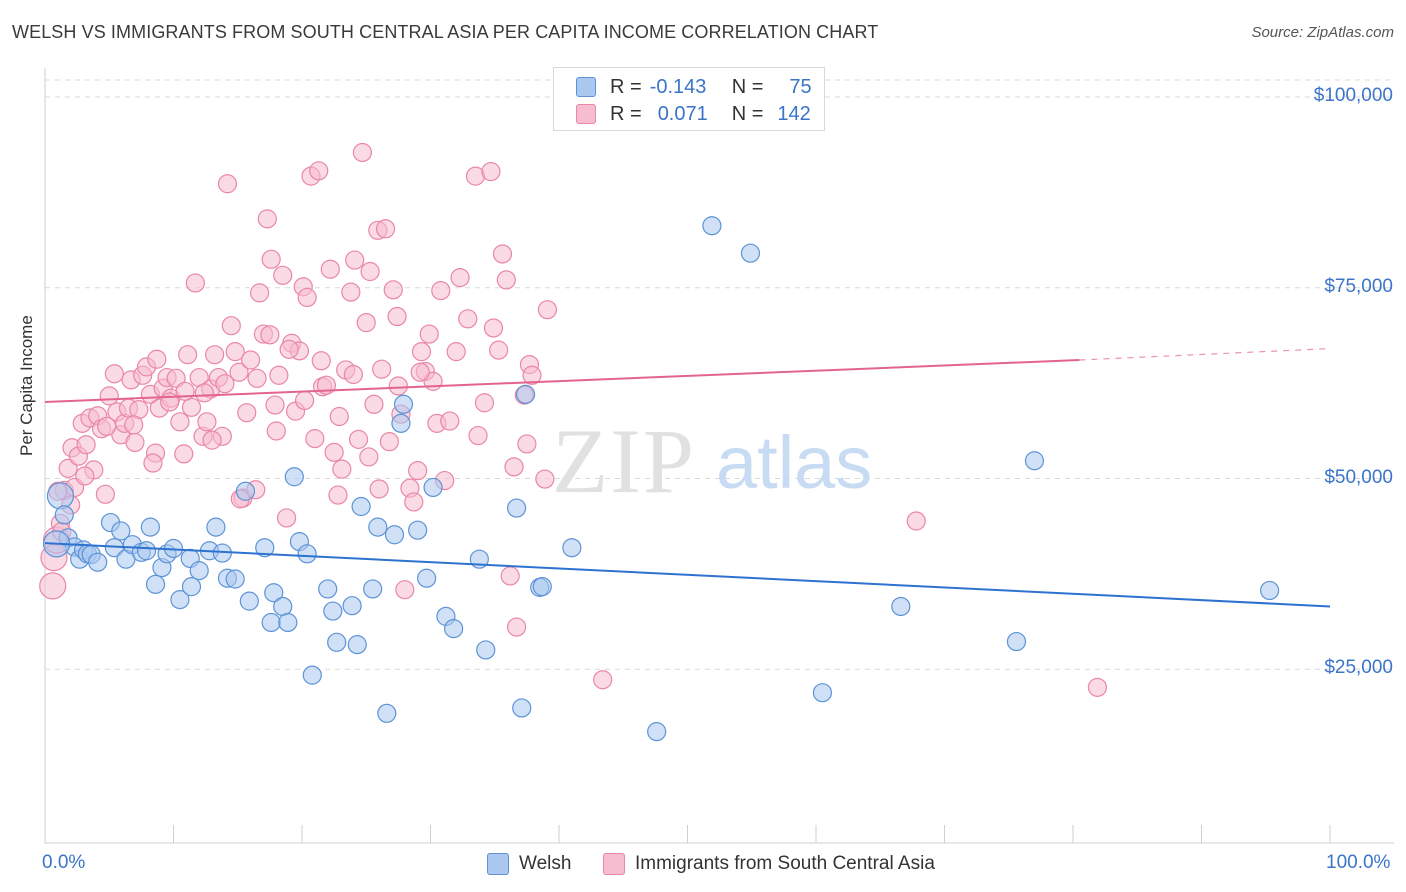  Describe the element at coordinates (785, 863) in the screenshot. I see `immigrants-legend-label: Immigrants from South Central Asia` at that location.